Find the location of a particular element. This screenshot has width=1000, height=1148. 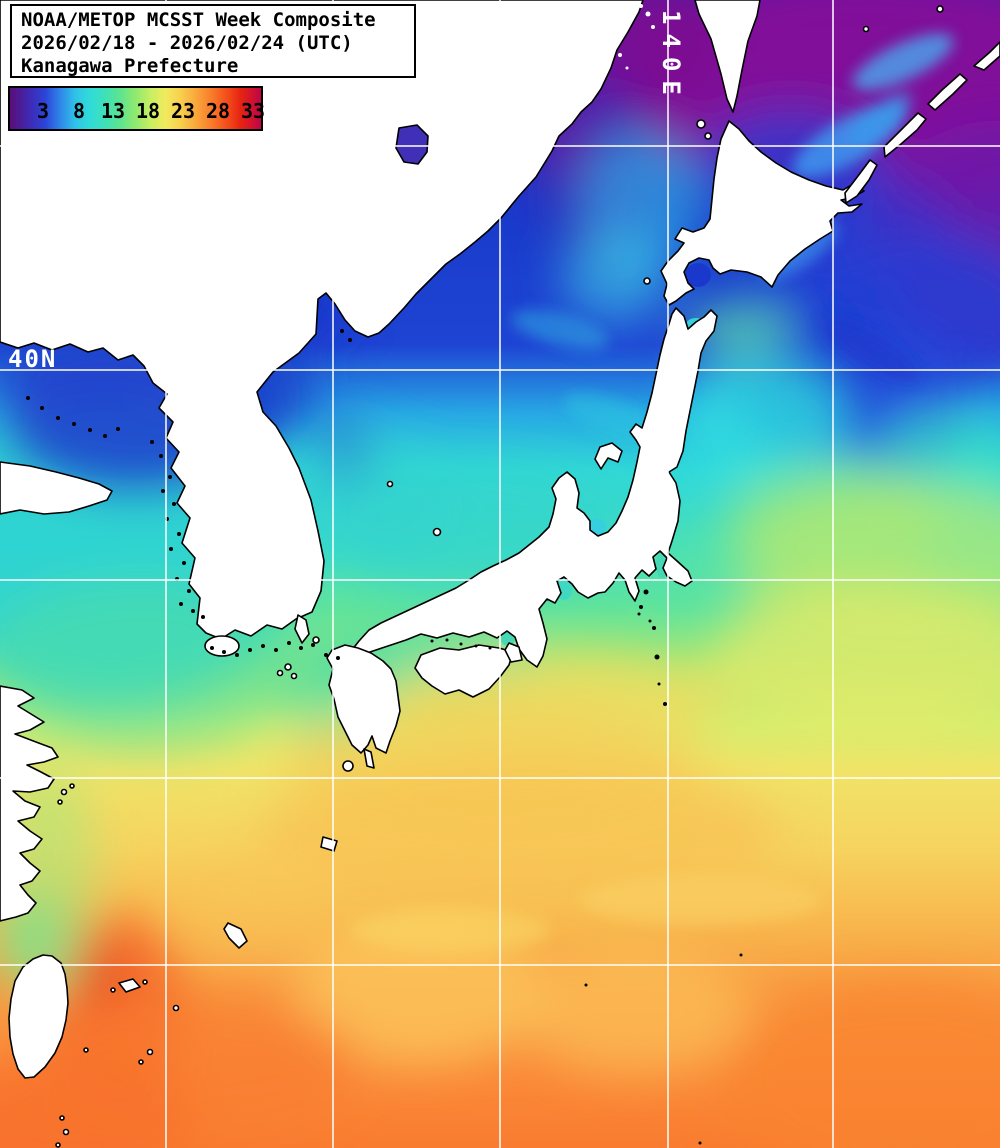

title-date-range: 2026/02/18 - 2026/02/24 (UTC) is located at coordinates (187, 43).